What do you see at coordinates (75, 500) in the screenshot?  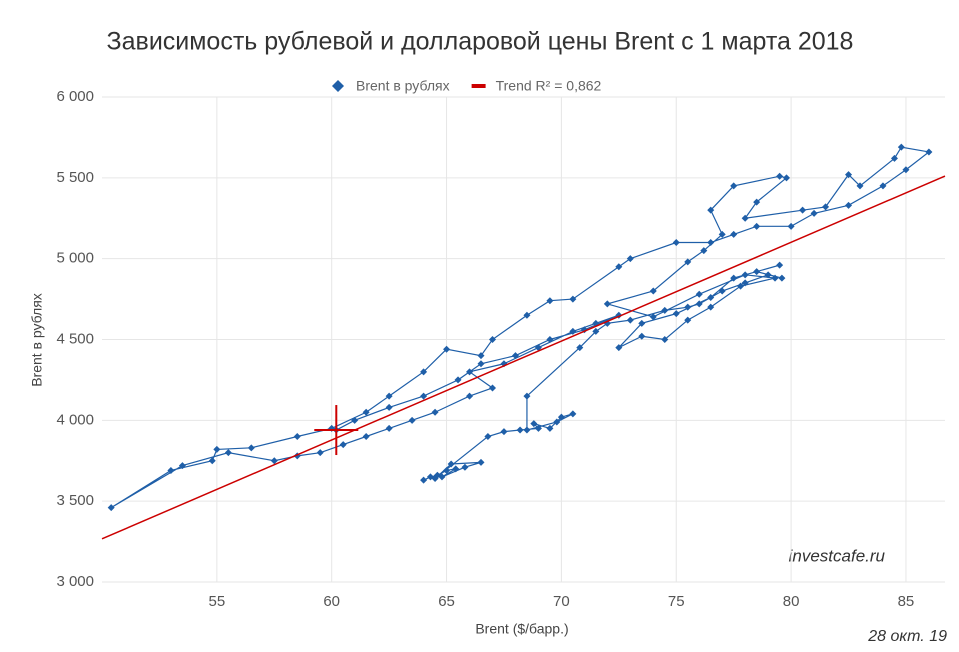 I see `y-tick-label: 3 500` at bounding box center [75, 500].